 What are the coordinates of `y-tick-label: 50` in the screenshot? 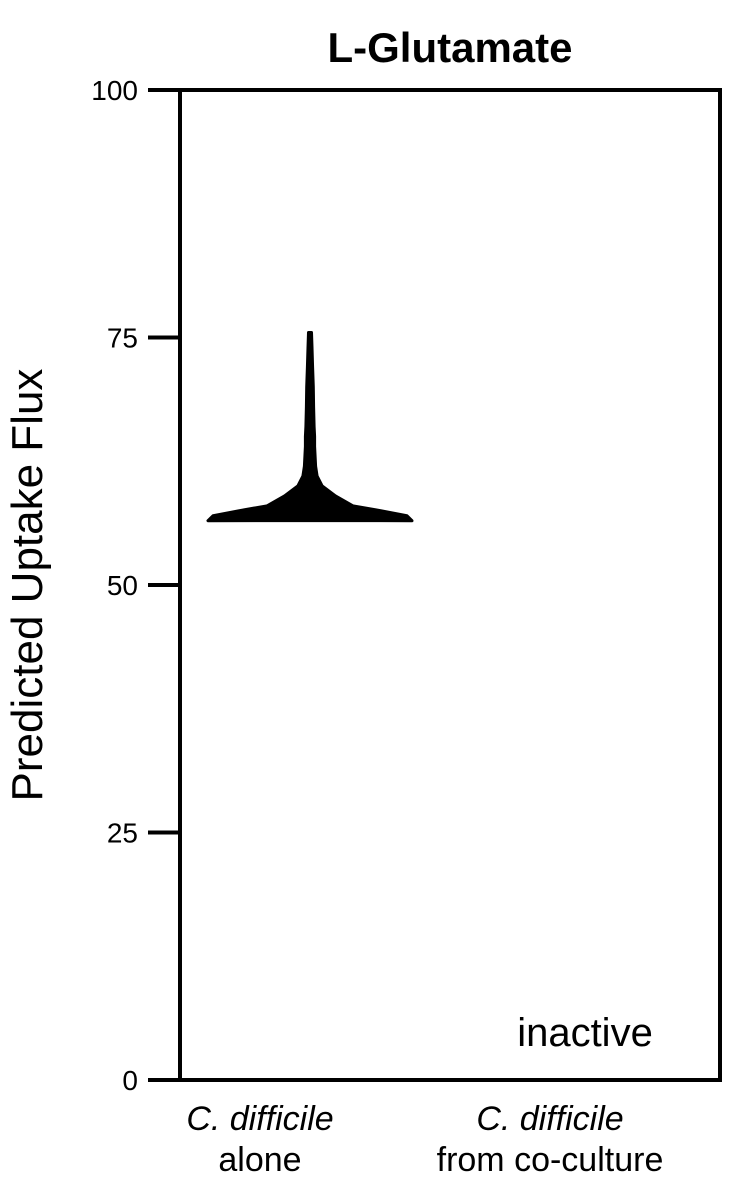 It's located at (122, 585).